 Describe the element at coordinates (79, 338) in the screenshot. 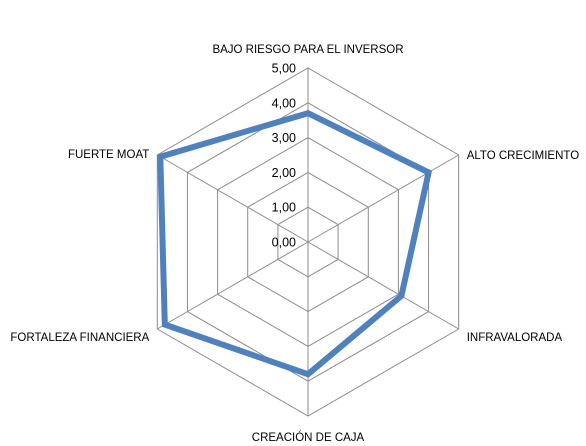

I see `category-label: FORTALEZA FINANCIERA` at that location.